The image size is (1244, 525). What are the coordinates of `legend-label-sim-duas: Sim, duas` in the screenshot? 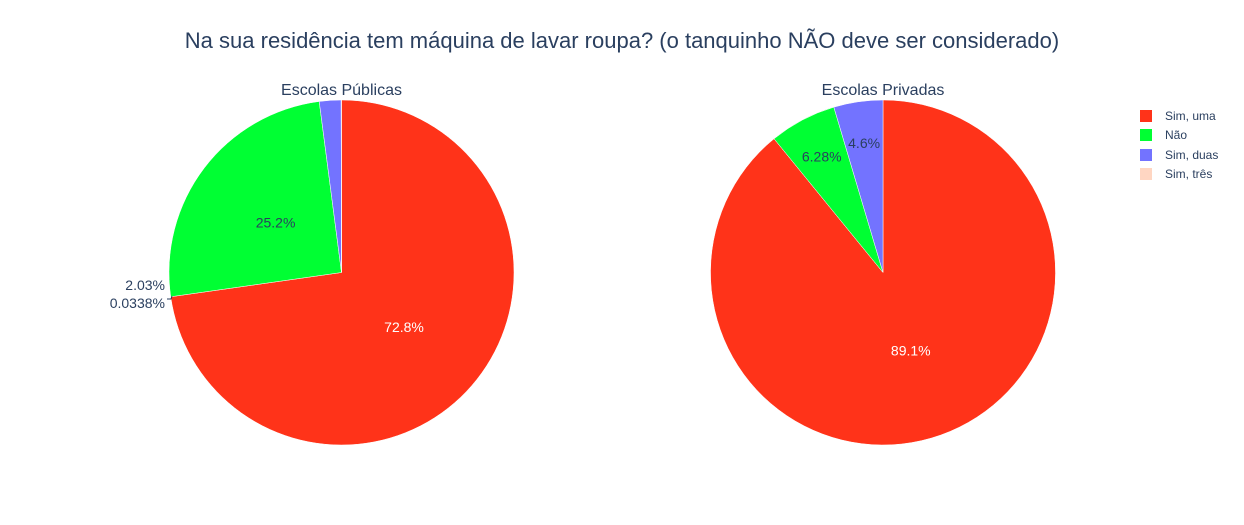 It's located at (1191, 155).